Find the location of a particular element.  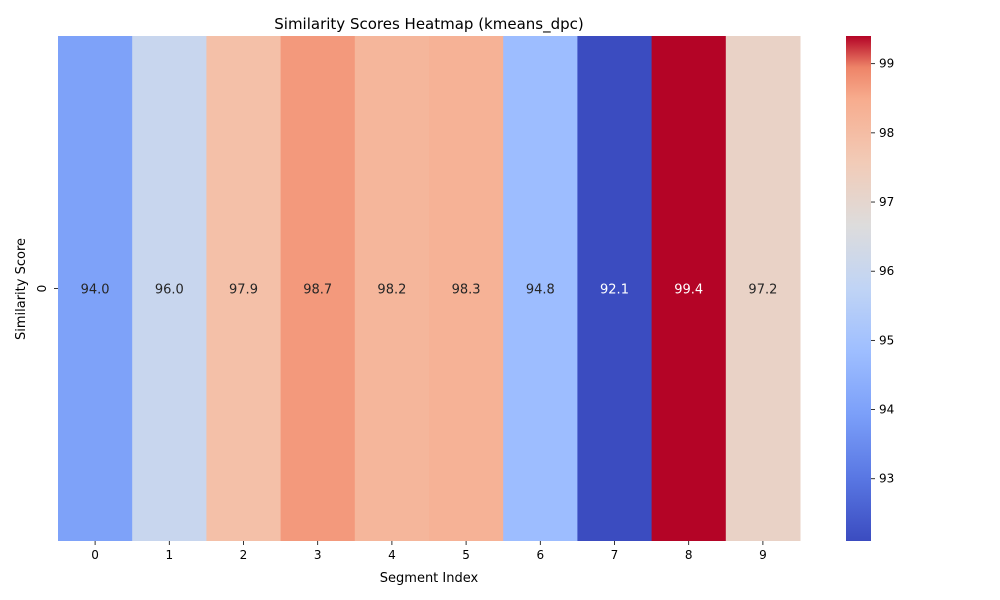

x-tick-label: 5 is located at coordinates (466, 555).